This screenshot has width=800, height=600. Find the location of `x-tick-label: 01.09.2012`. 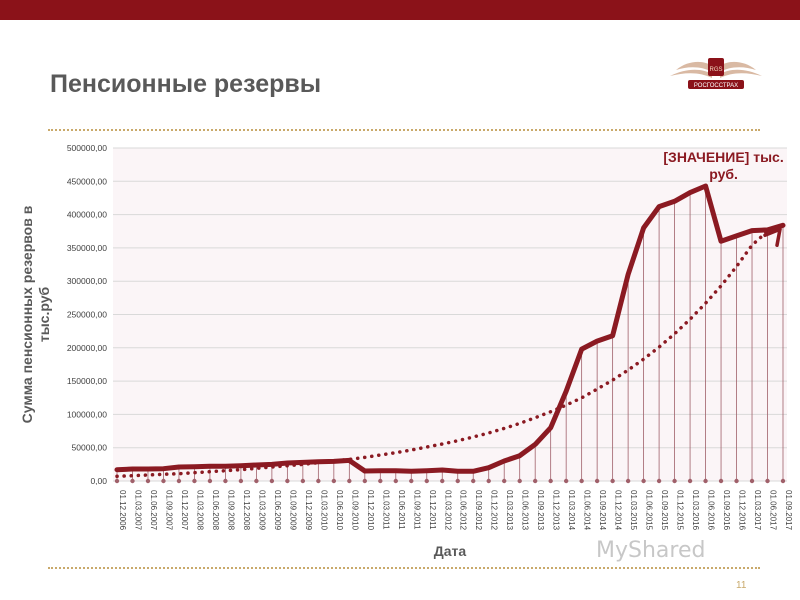

x-tick-label: 01.09.2012 is located at coordinates (478, 510).